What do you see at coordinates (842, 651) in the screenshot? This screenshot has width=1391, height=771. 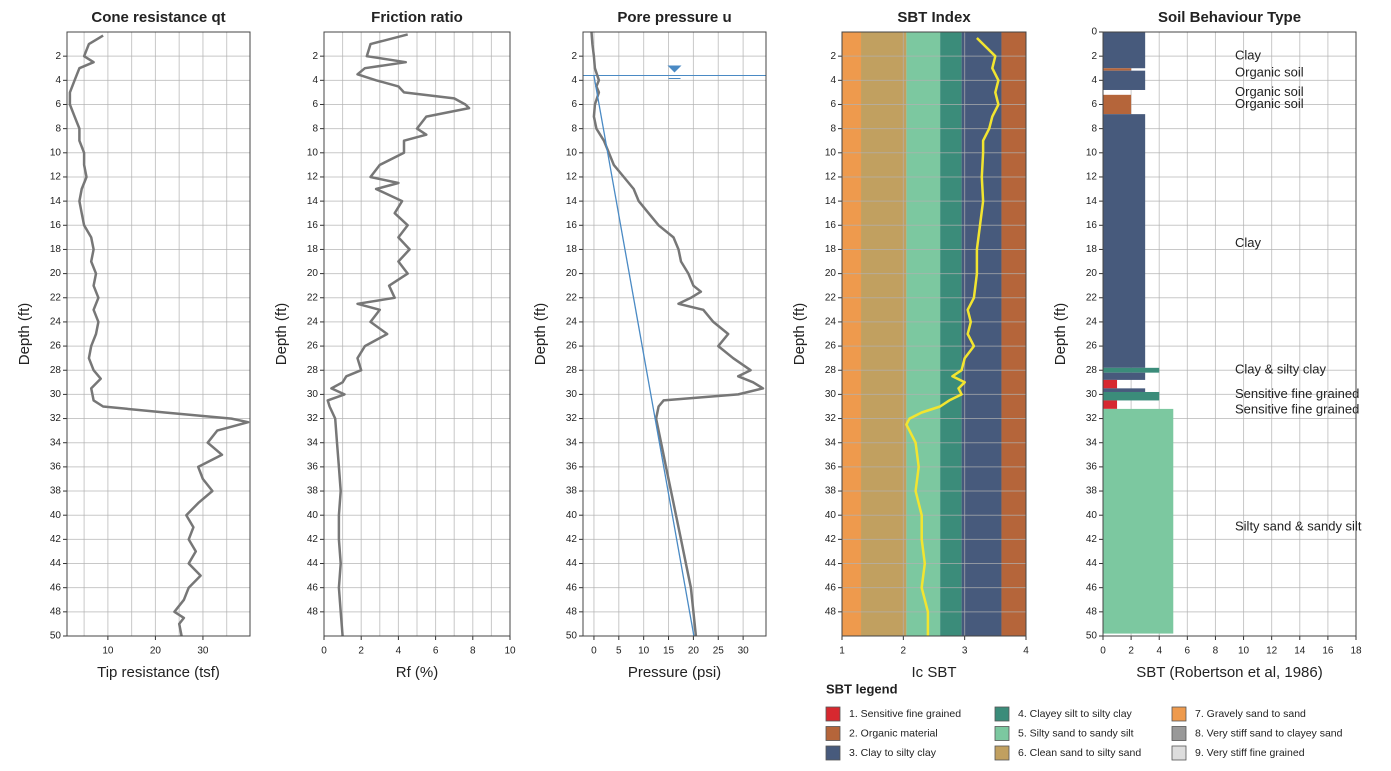 I see `x-tick-label: 1` at bounding box center [842, 651].